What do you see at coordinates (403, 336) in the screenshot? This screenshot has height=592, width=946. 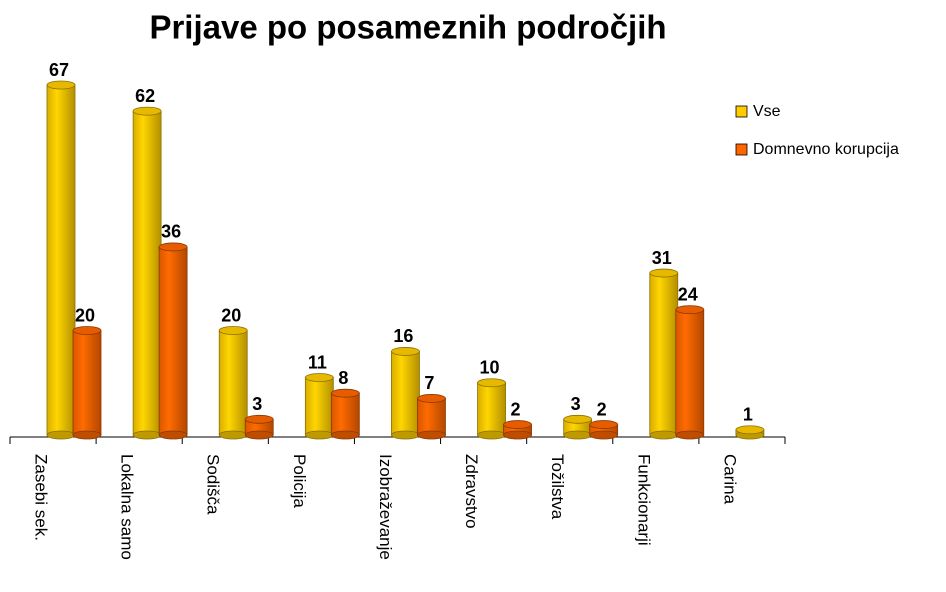 I see `value-label: 16` at bounding box center [403, 336].